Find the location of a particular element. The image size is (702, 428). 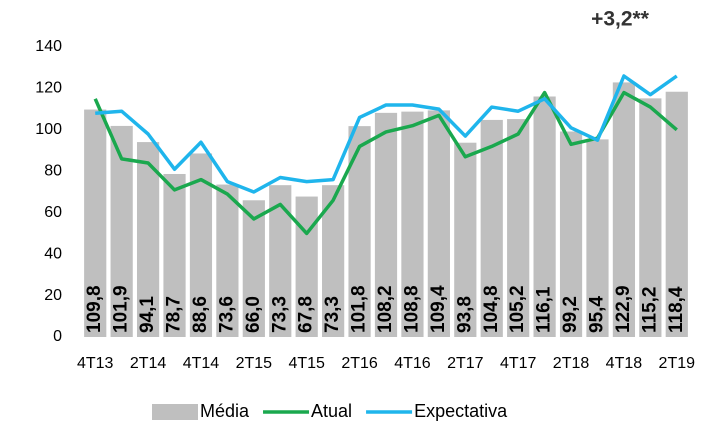

x-tick-label: 4T13 is located at coordinates (95, 363).